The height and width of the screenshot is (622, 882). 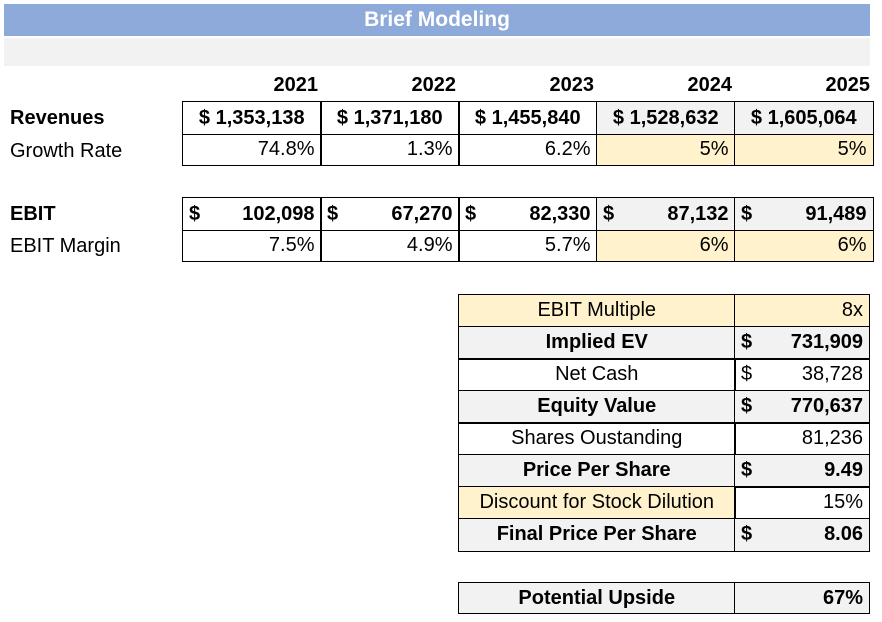 What do you see at coordinates (560, 213) in the screenshot?
I see `ebit-value: 82,330` at bounding box center [560, 213].